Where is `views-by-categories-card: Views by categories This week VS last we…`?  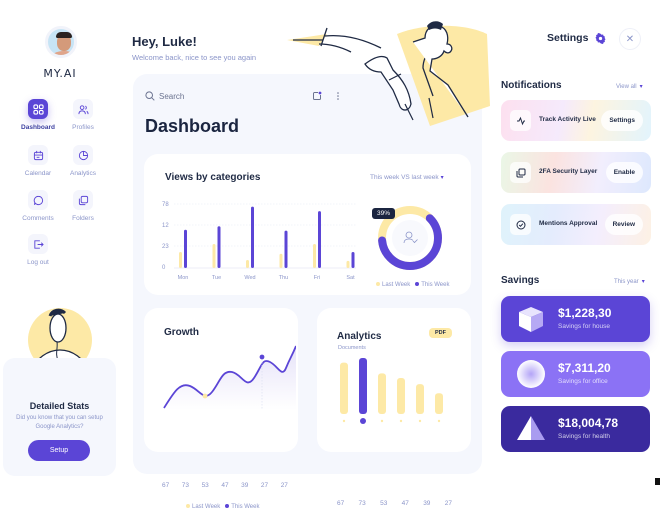 views-by-categories-card: Views by categories This week VS last we… is located at coordinates (307, 224).